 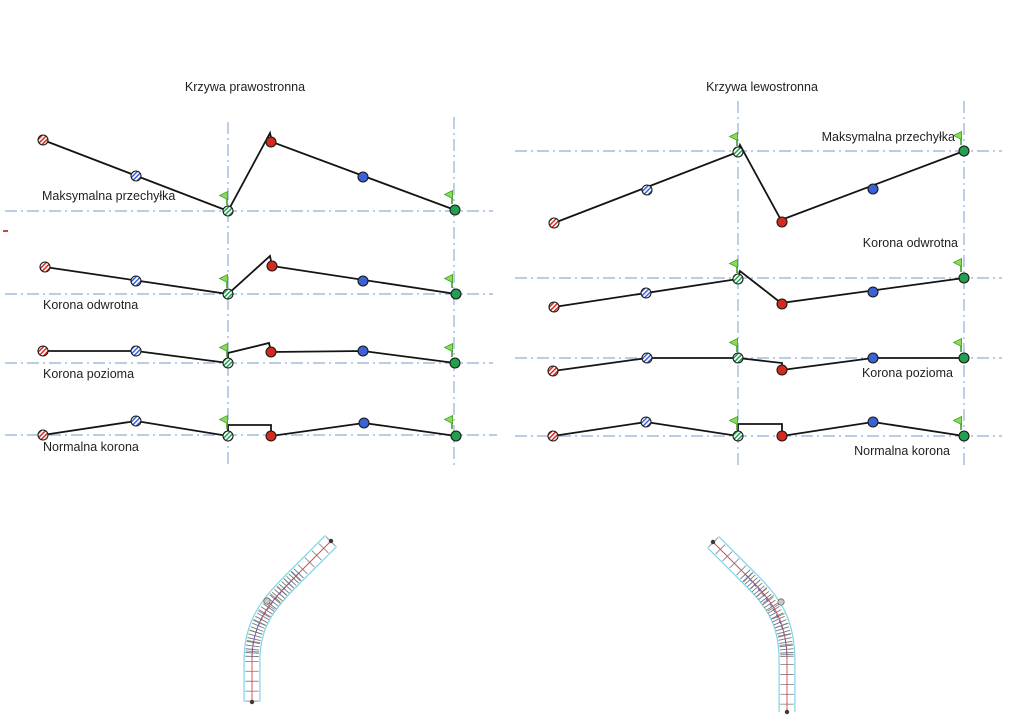 I want to click on label-maksymalna-przechylka-right: Maksymalna przechyłka, so click(x=888, y=137).